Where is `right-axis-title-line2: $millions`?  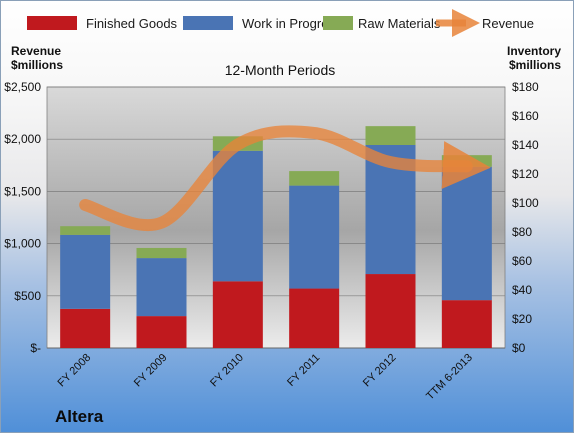 right-axis-title-line2: $millions is located at coordinates (535, 65).